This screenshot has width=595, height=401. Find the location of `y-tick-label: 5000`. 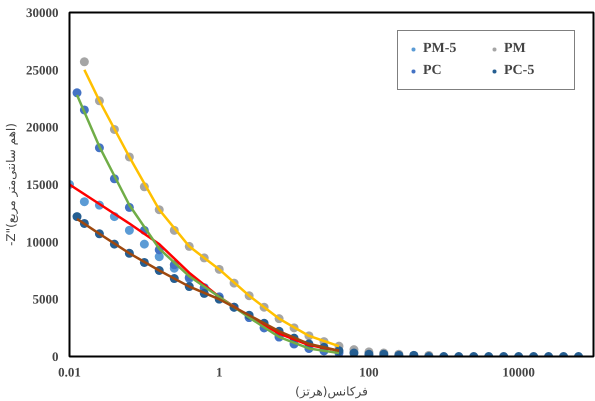

y-tick-label: 5000 is located at coordinates (45, 299).